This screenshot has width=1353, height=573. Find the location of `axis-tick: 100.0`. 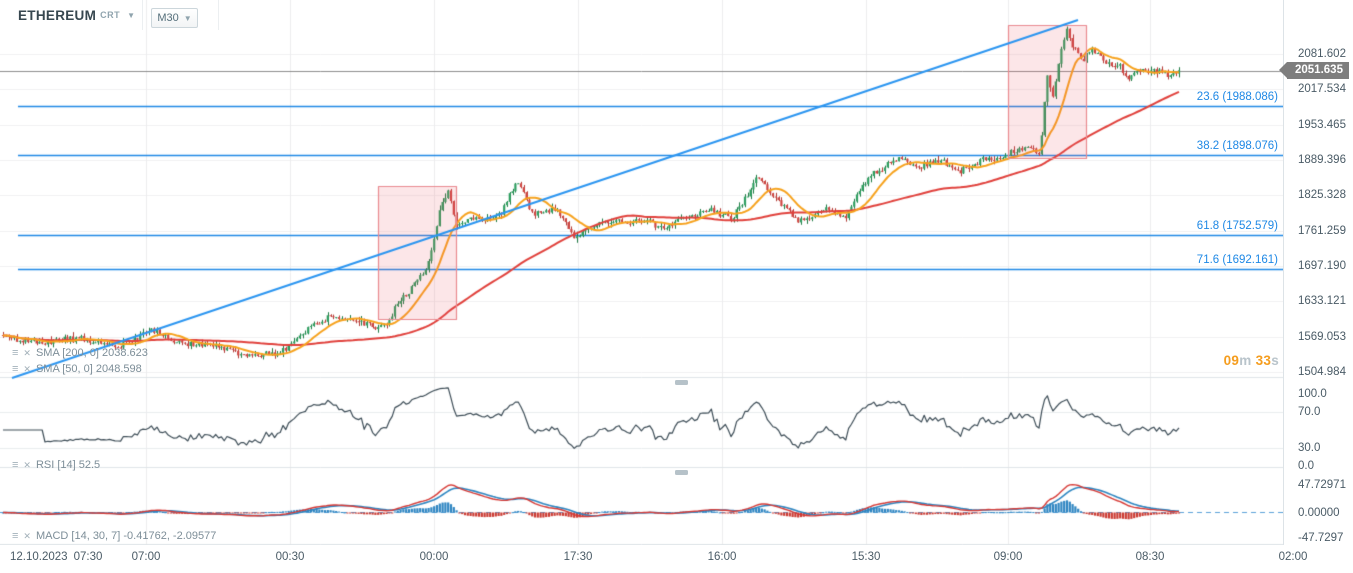

axis-tick: 100.0 is located at coordinates (1312, 394).